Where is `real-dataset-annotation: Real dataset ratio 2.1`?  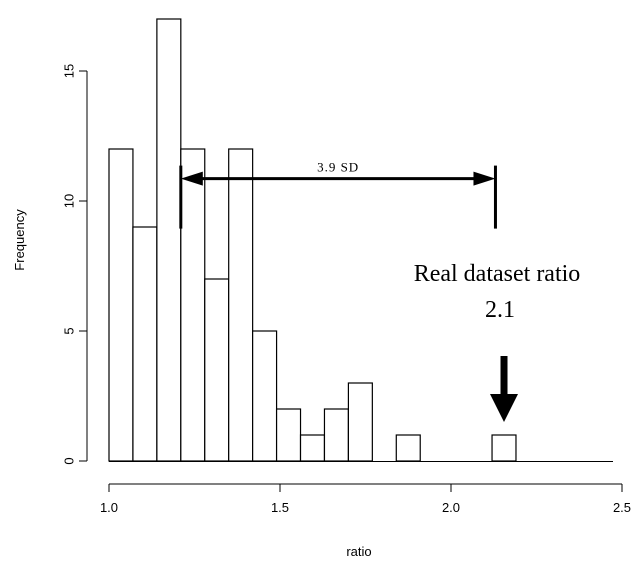 real-dataset-annotation: Real dataset ratio 2.1 is located at coordinates (497, 341).